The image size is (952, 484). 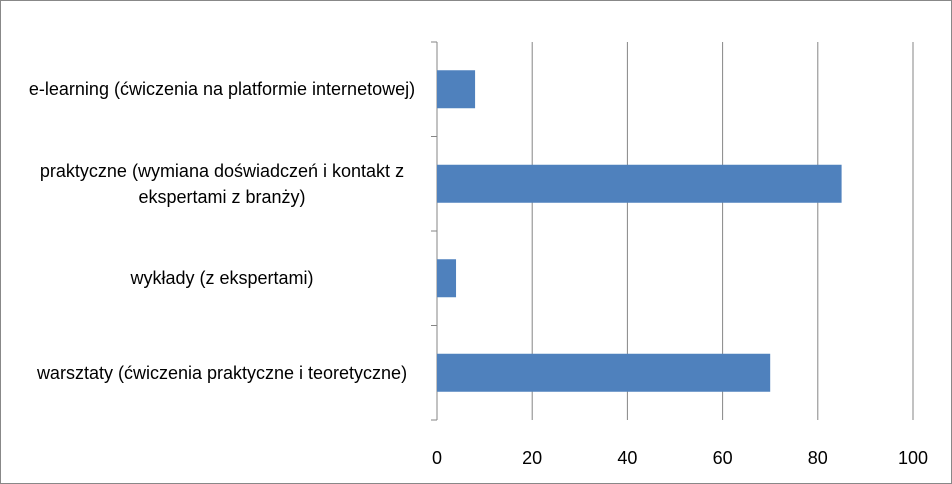 I want to click on x-tick-label: 0, so click(x=437, y=458).